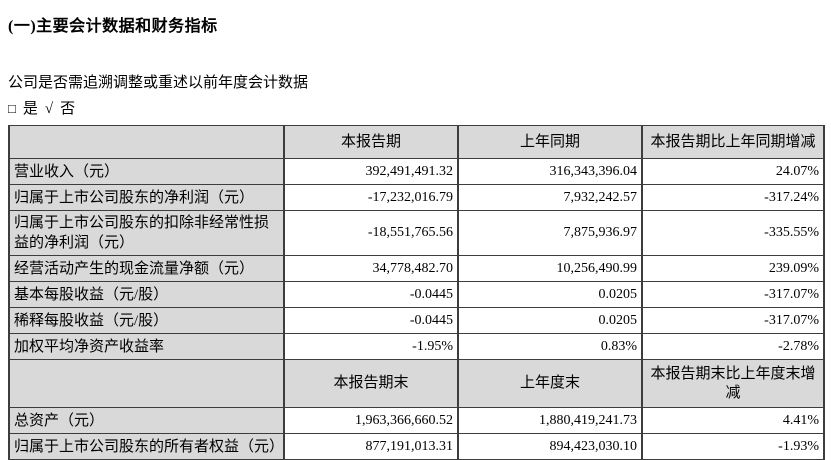 The height and width of the screenshot is (460, 831). Describe the element at coordinates (371, 171) in the screenshot. I see `value-current-period: 392,491,491.32` at that location.